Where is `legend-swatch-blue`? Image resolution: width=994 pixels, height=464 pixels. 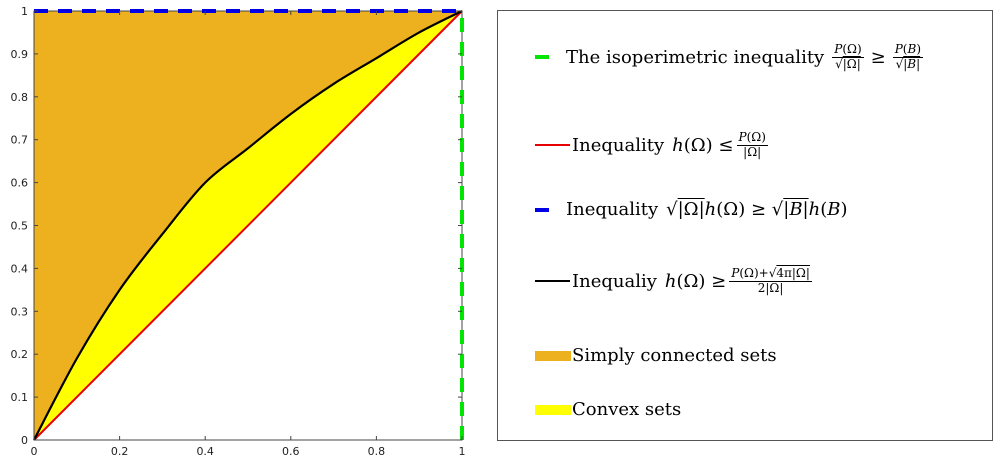 legend-swatch-blue is located at coordinates (542, 209).